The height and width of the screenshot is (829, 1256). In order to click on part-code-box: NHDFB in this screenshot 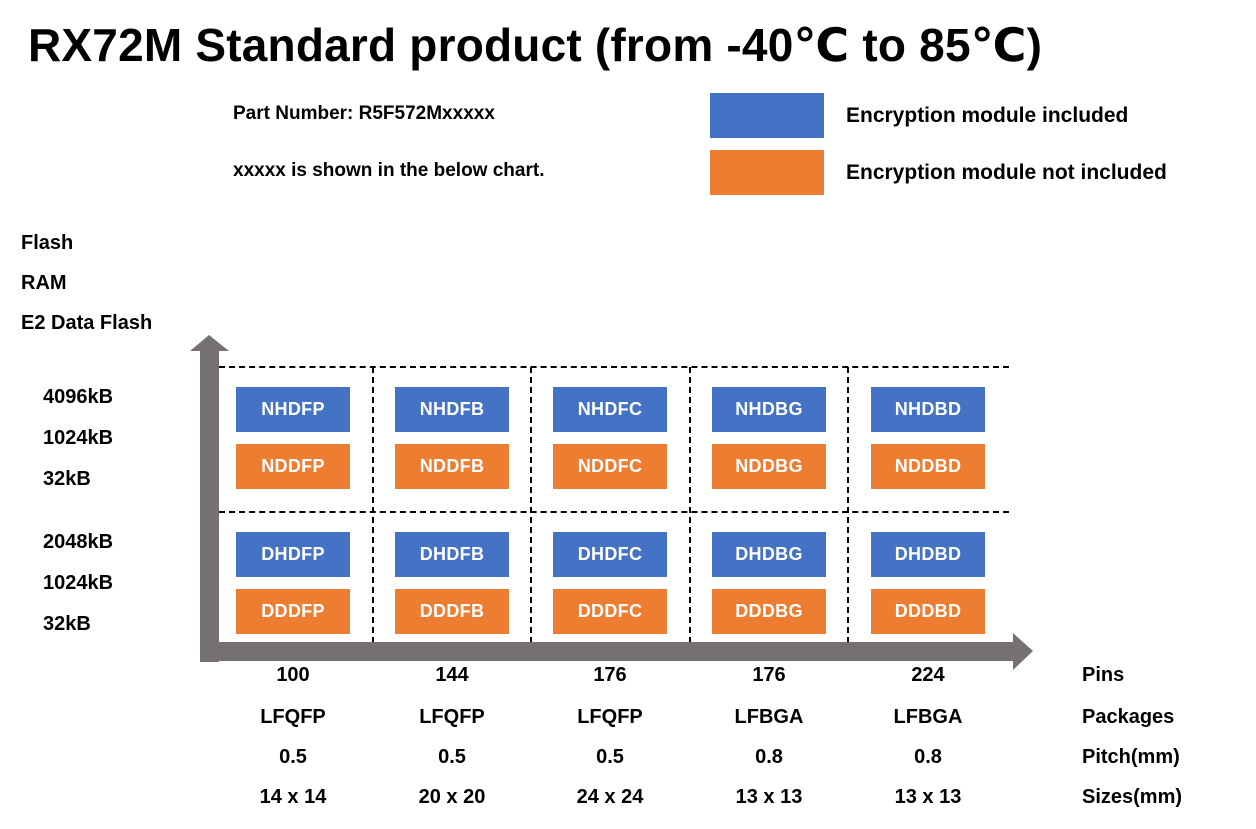, I will do `click(452, 409)`.